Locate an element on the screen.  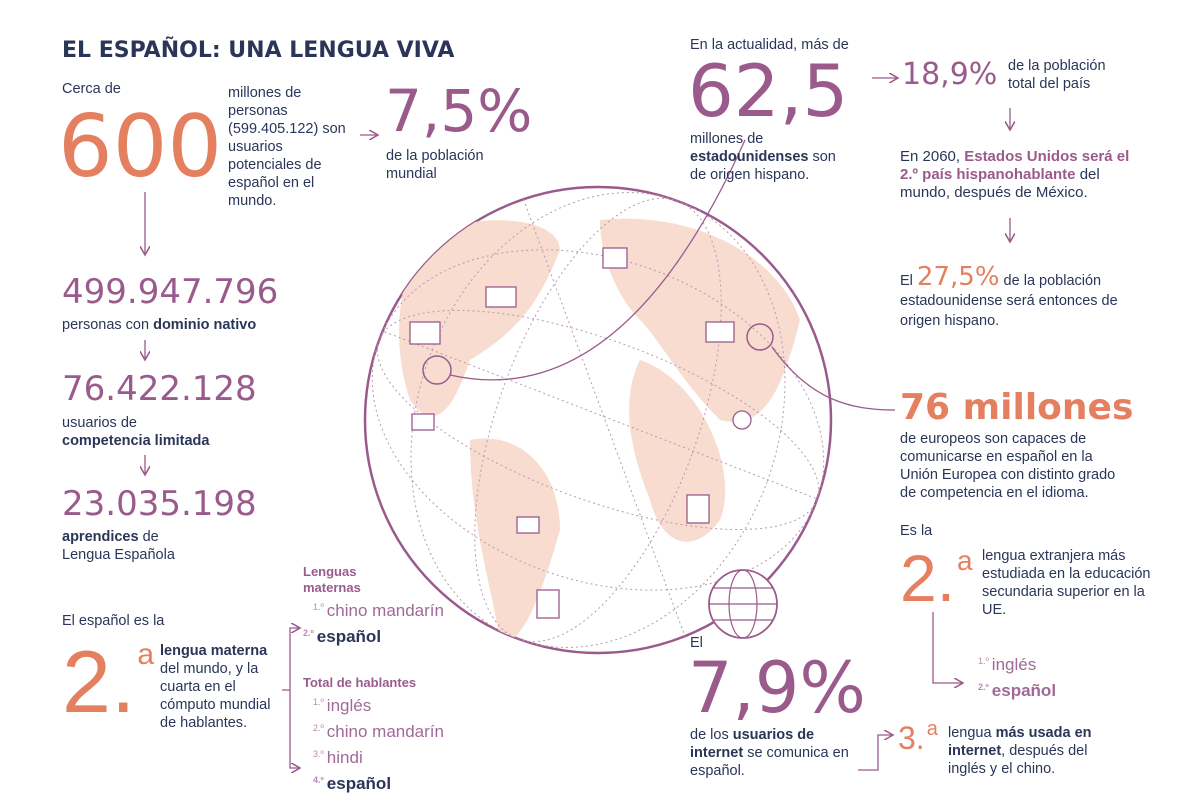
list-title: Total de hablantes is located at coordinates (360, 682).